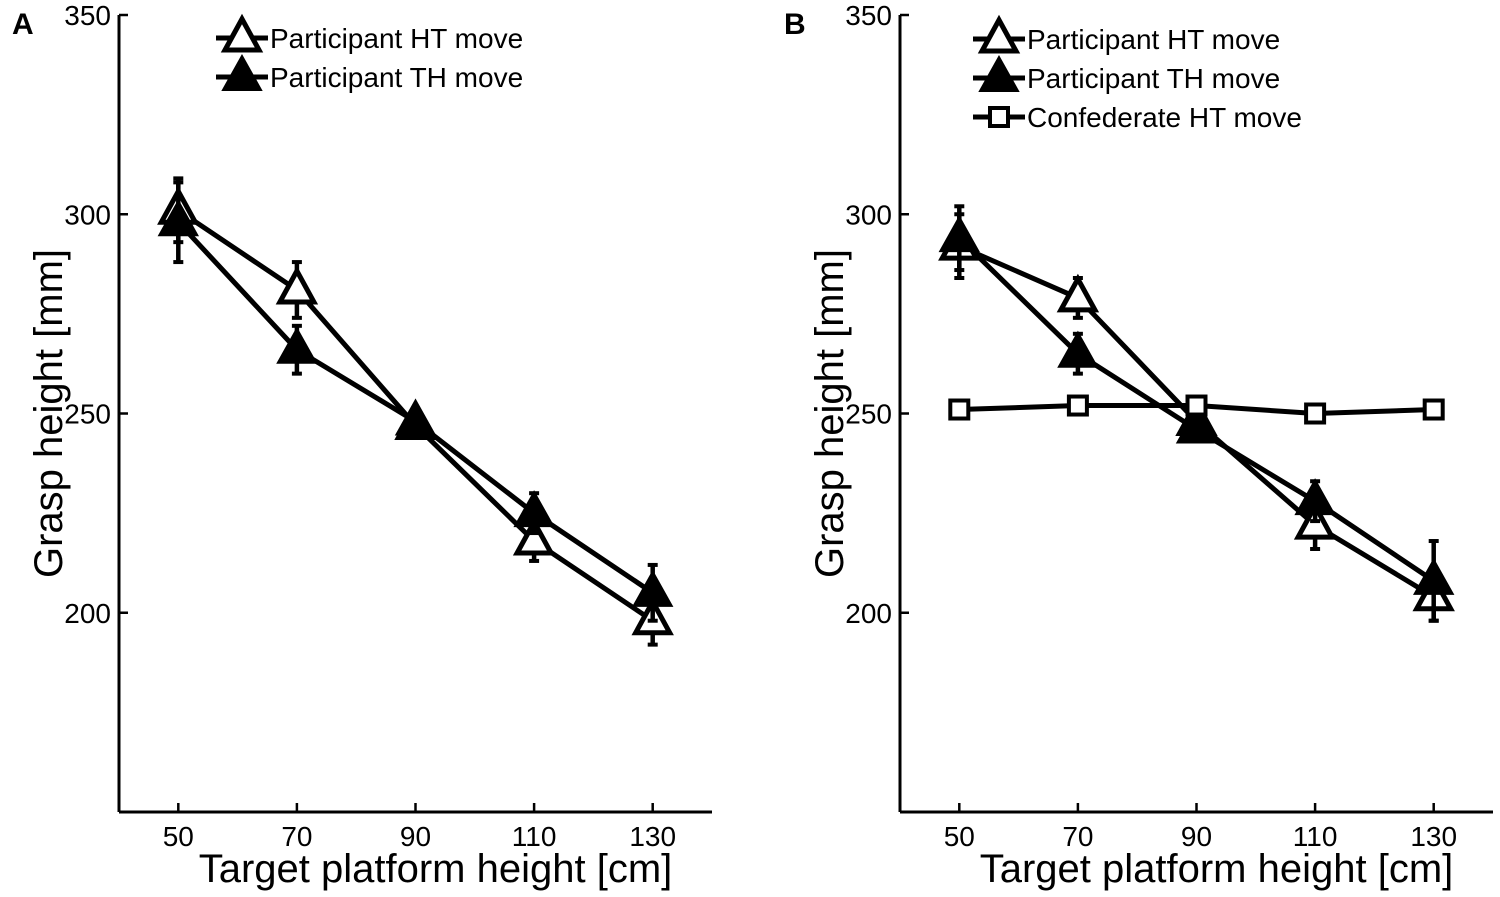 The width and height of the screenshot is (1500, 897). I want to click on series-open-square, so click(1196, 409).